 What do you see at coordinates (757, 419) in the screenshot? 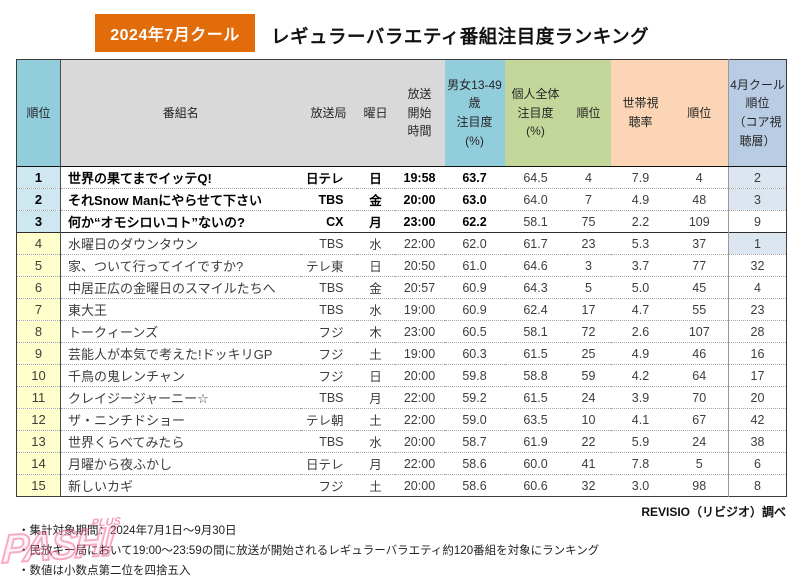
I see `cell-april: 42` at bounding box center [757, 419].